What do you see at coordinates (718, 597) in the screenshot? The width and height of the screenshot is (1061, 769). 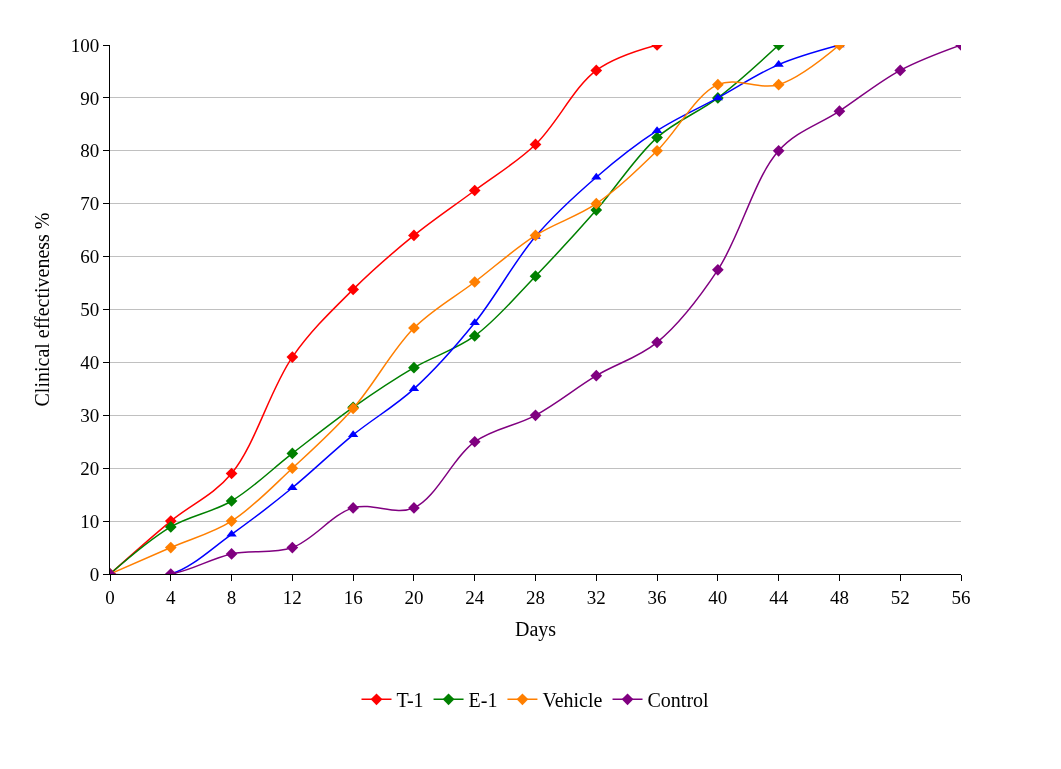 I see `x-tick-label: 40` at bounding box center [718, 597].